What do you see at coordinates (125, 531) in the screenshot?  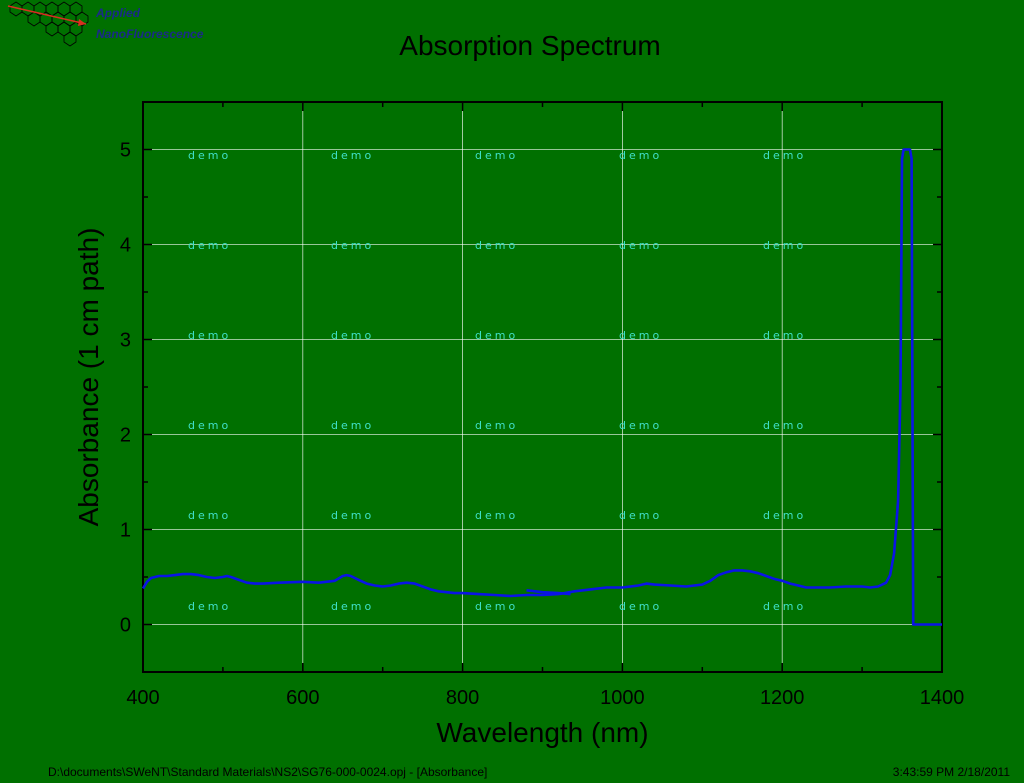 I see `y-tick-label: 1` at bounding box center [125, 531].